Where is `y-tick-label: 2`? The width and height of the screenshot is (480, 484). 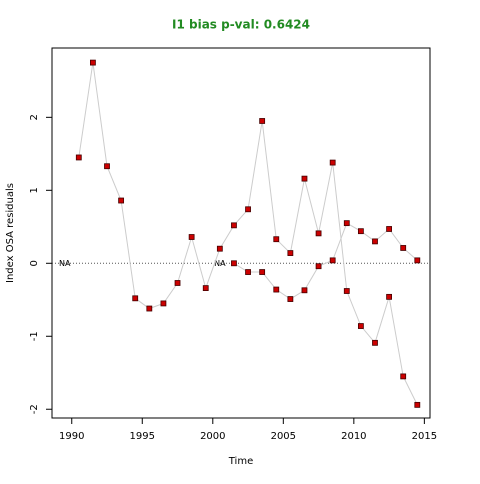 y-tick-label: 2 is located at coordinates (34, 117).